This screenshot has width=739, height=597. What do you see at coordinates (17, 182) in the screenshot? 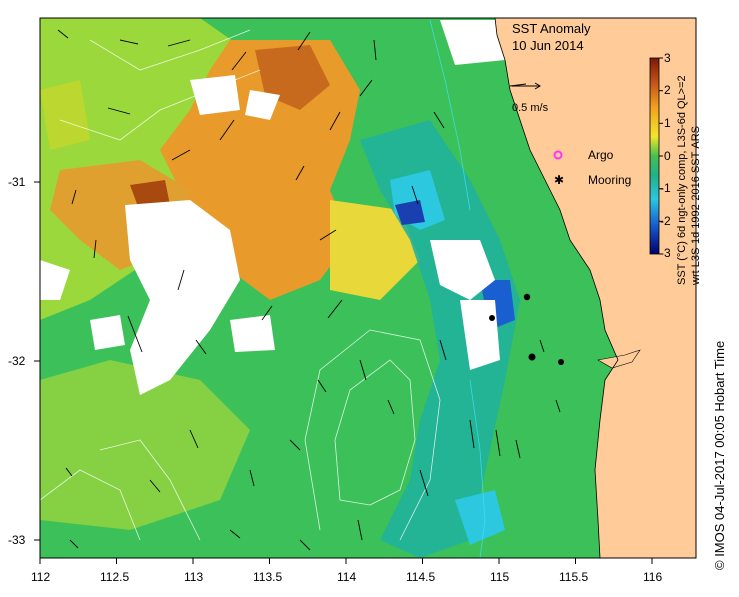
I see `y-tick-label: -31` at bounding box center [17, 182].